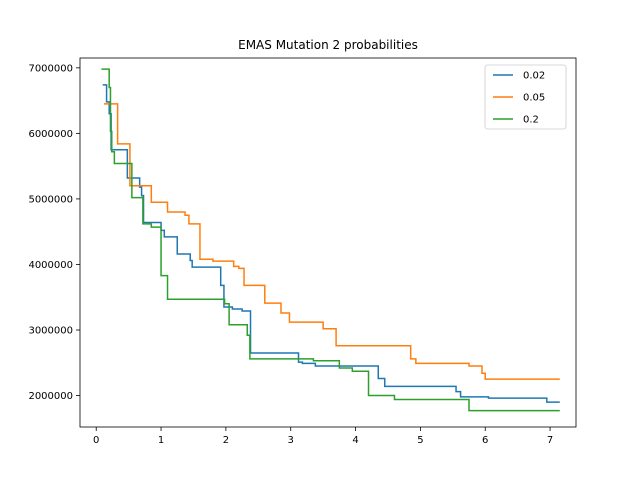 Image resolution: width=640 pixels, height=480 pixels. I want to click on x-tick-label: 5, so click(420, 440).